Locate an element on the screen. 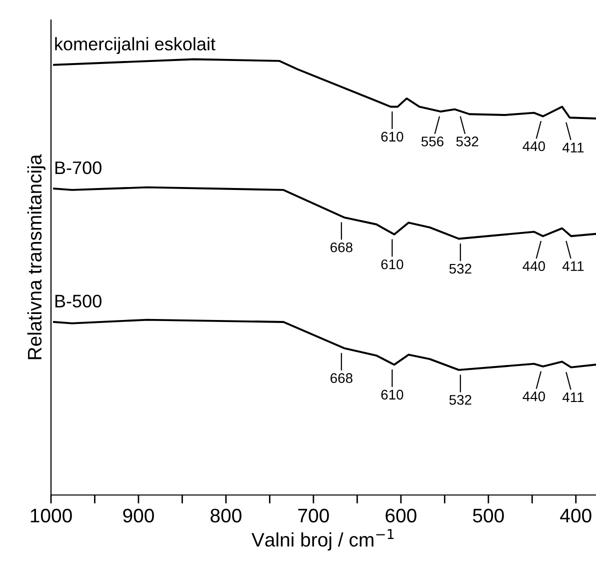 The image size is (596, 583). series-label: B-500 is located at coordinates (78, 301).